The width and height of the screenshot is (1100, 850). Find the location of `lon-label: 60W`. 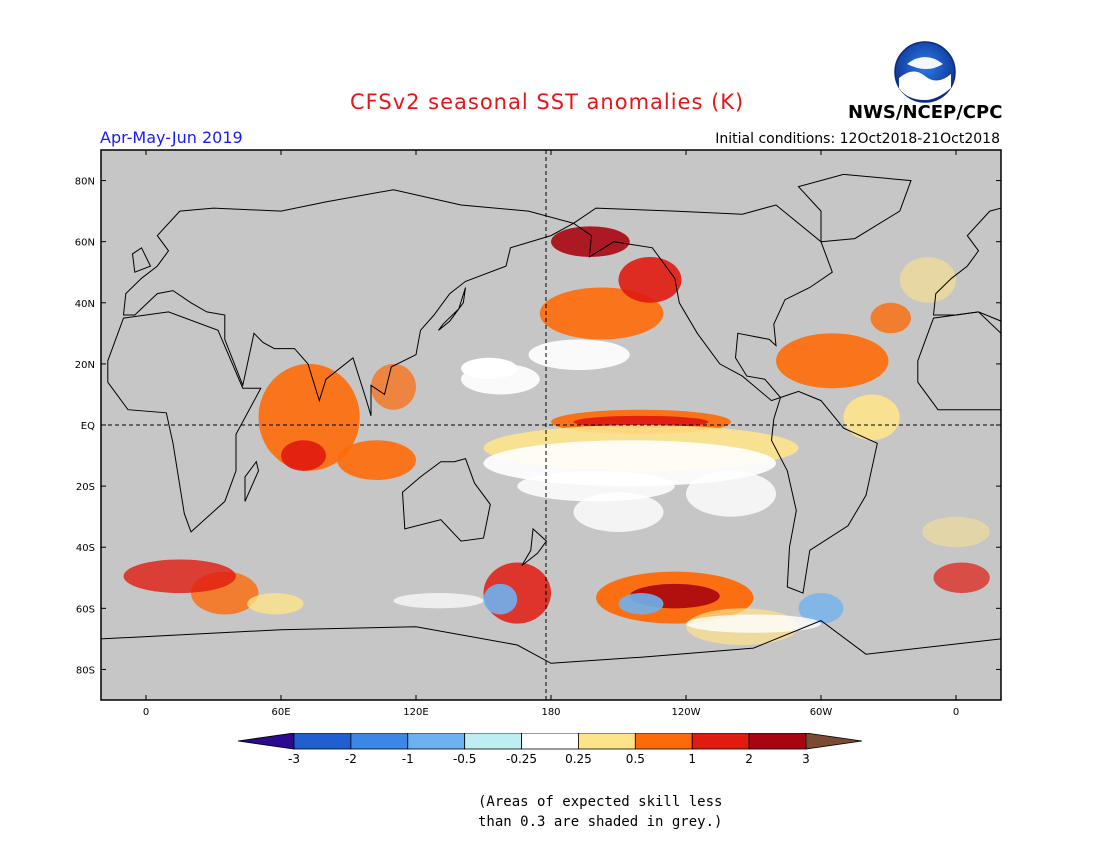

lon-label: 60W is located at coordinates (821, 712).